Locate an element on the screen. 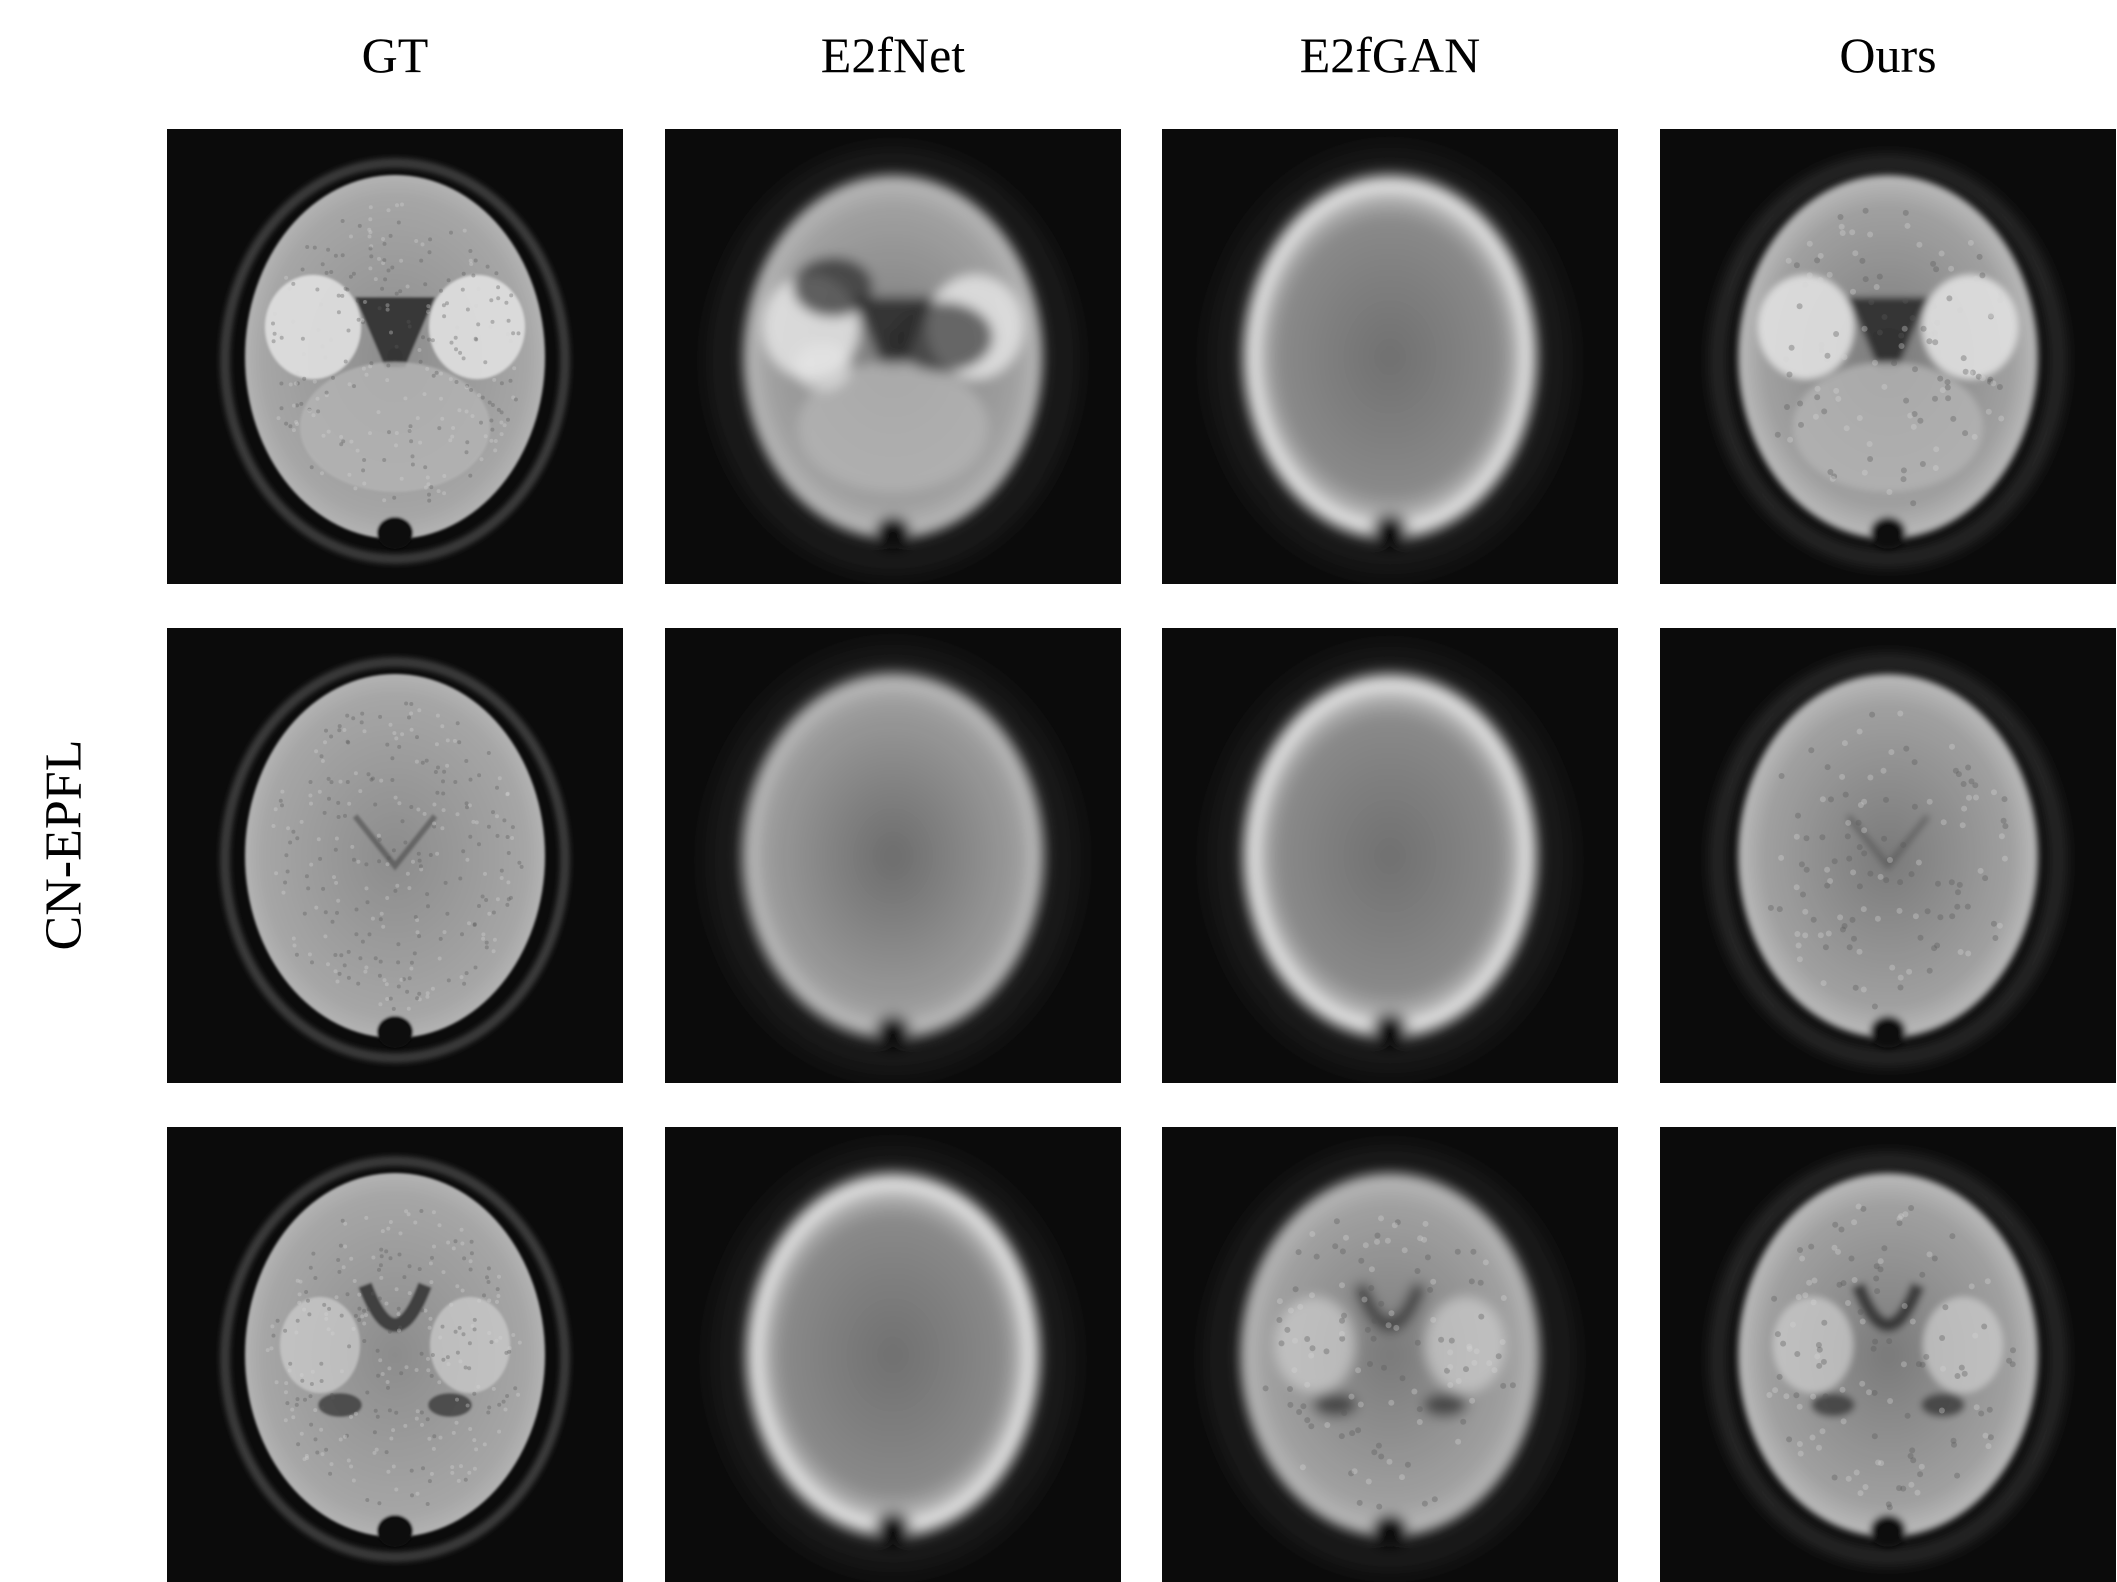  brain-scan-gt-row3 is located at coordinates (395, 1354).